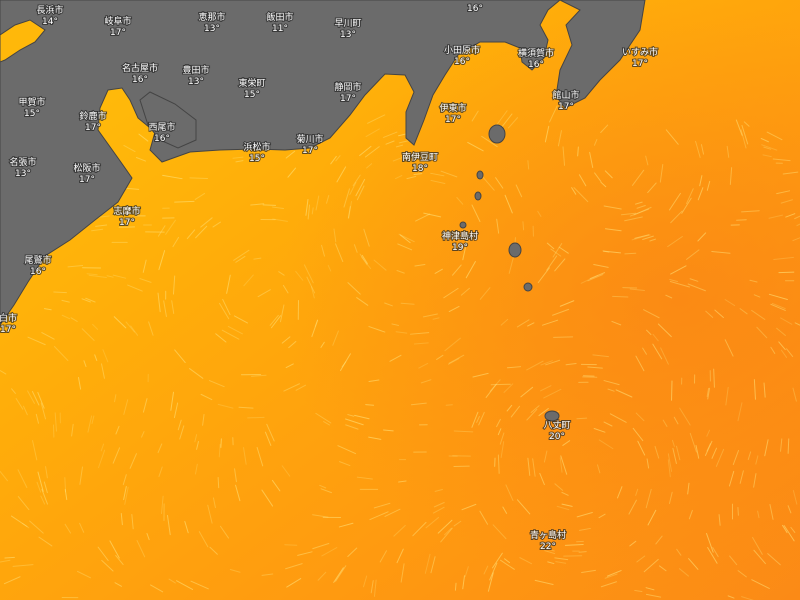 The height and width of the screenshot is (600, 800). What do you see at coordinates (515, 250) in the screenshot?
I see `island` at bounding box center [515, 250].